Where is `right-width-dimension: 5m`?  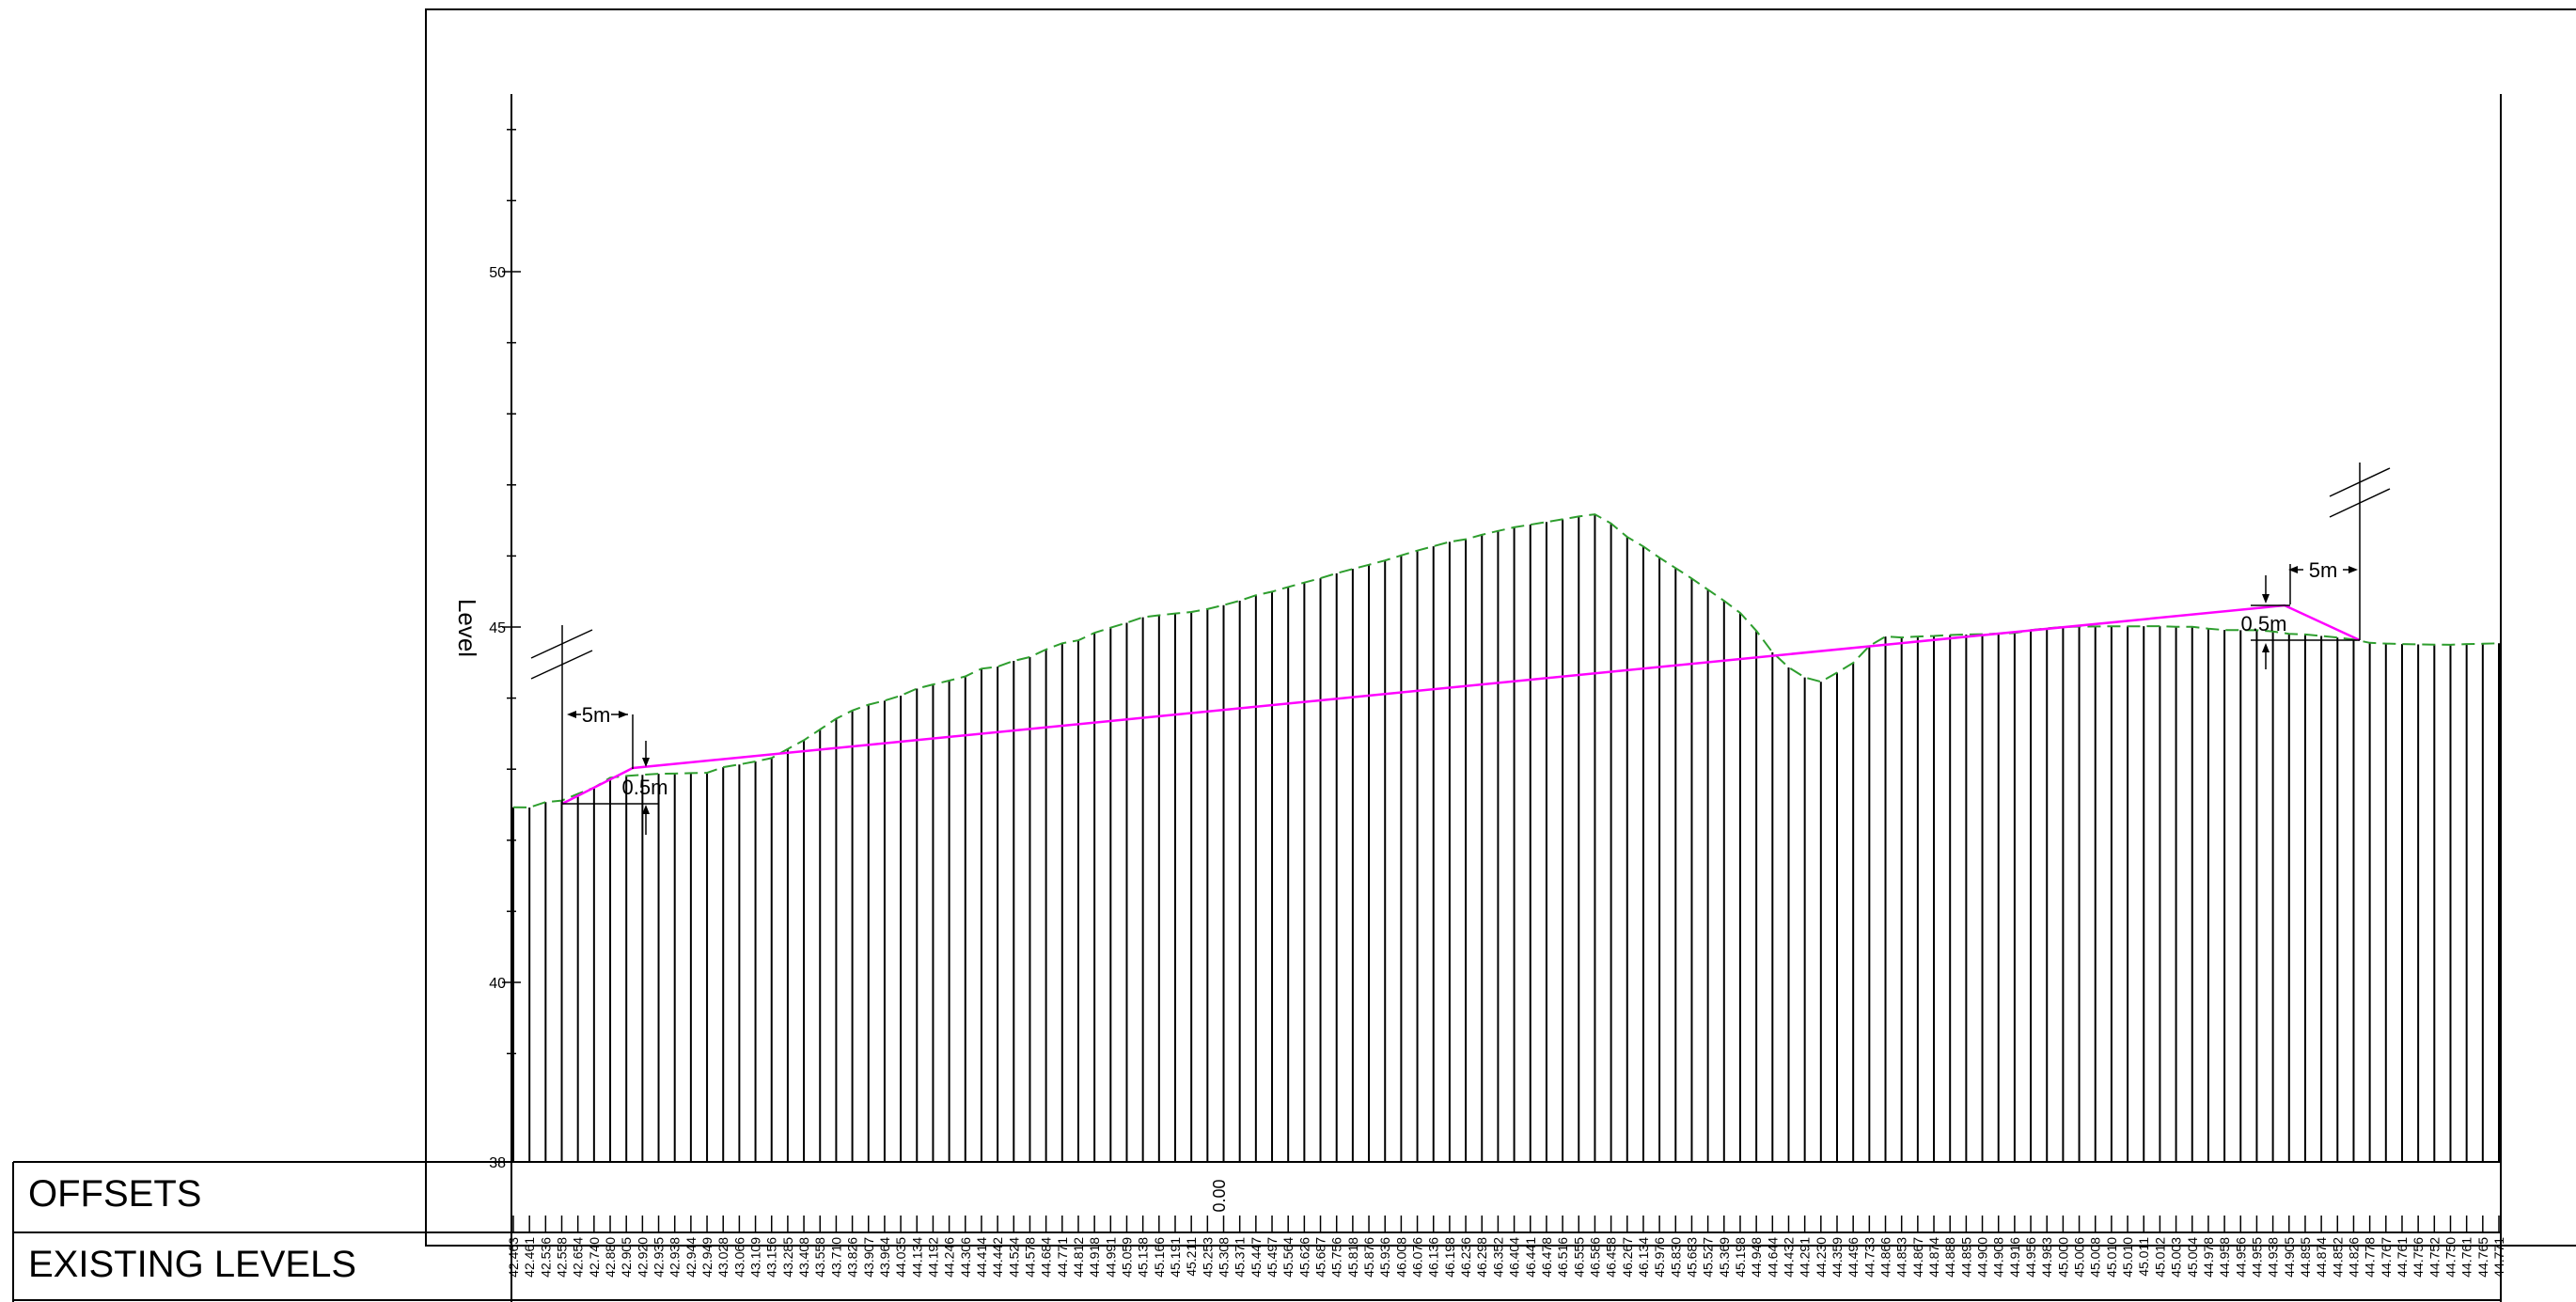
right-width-dimension: 5m is located at coordinates (2323, 570).